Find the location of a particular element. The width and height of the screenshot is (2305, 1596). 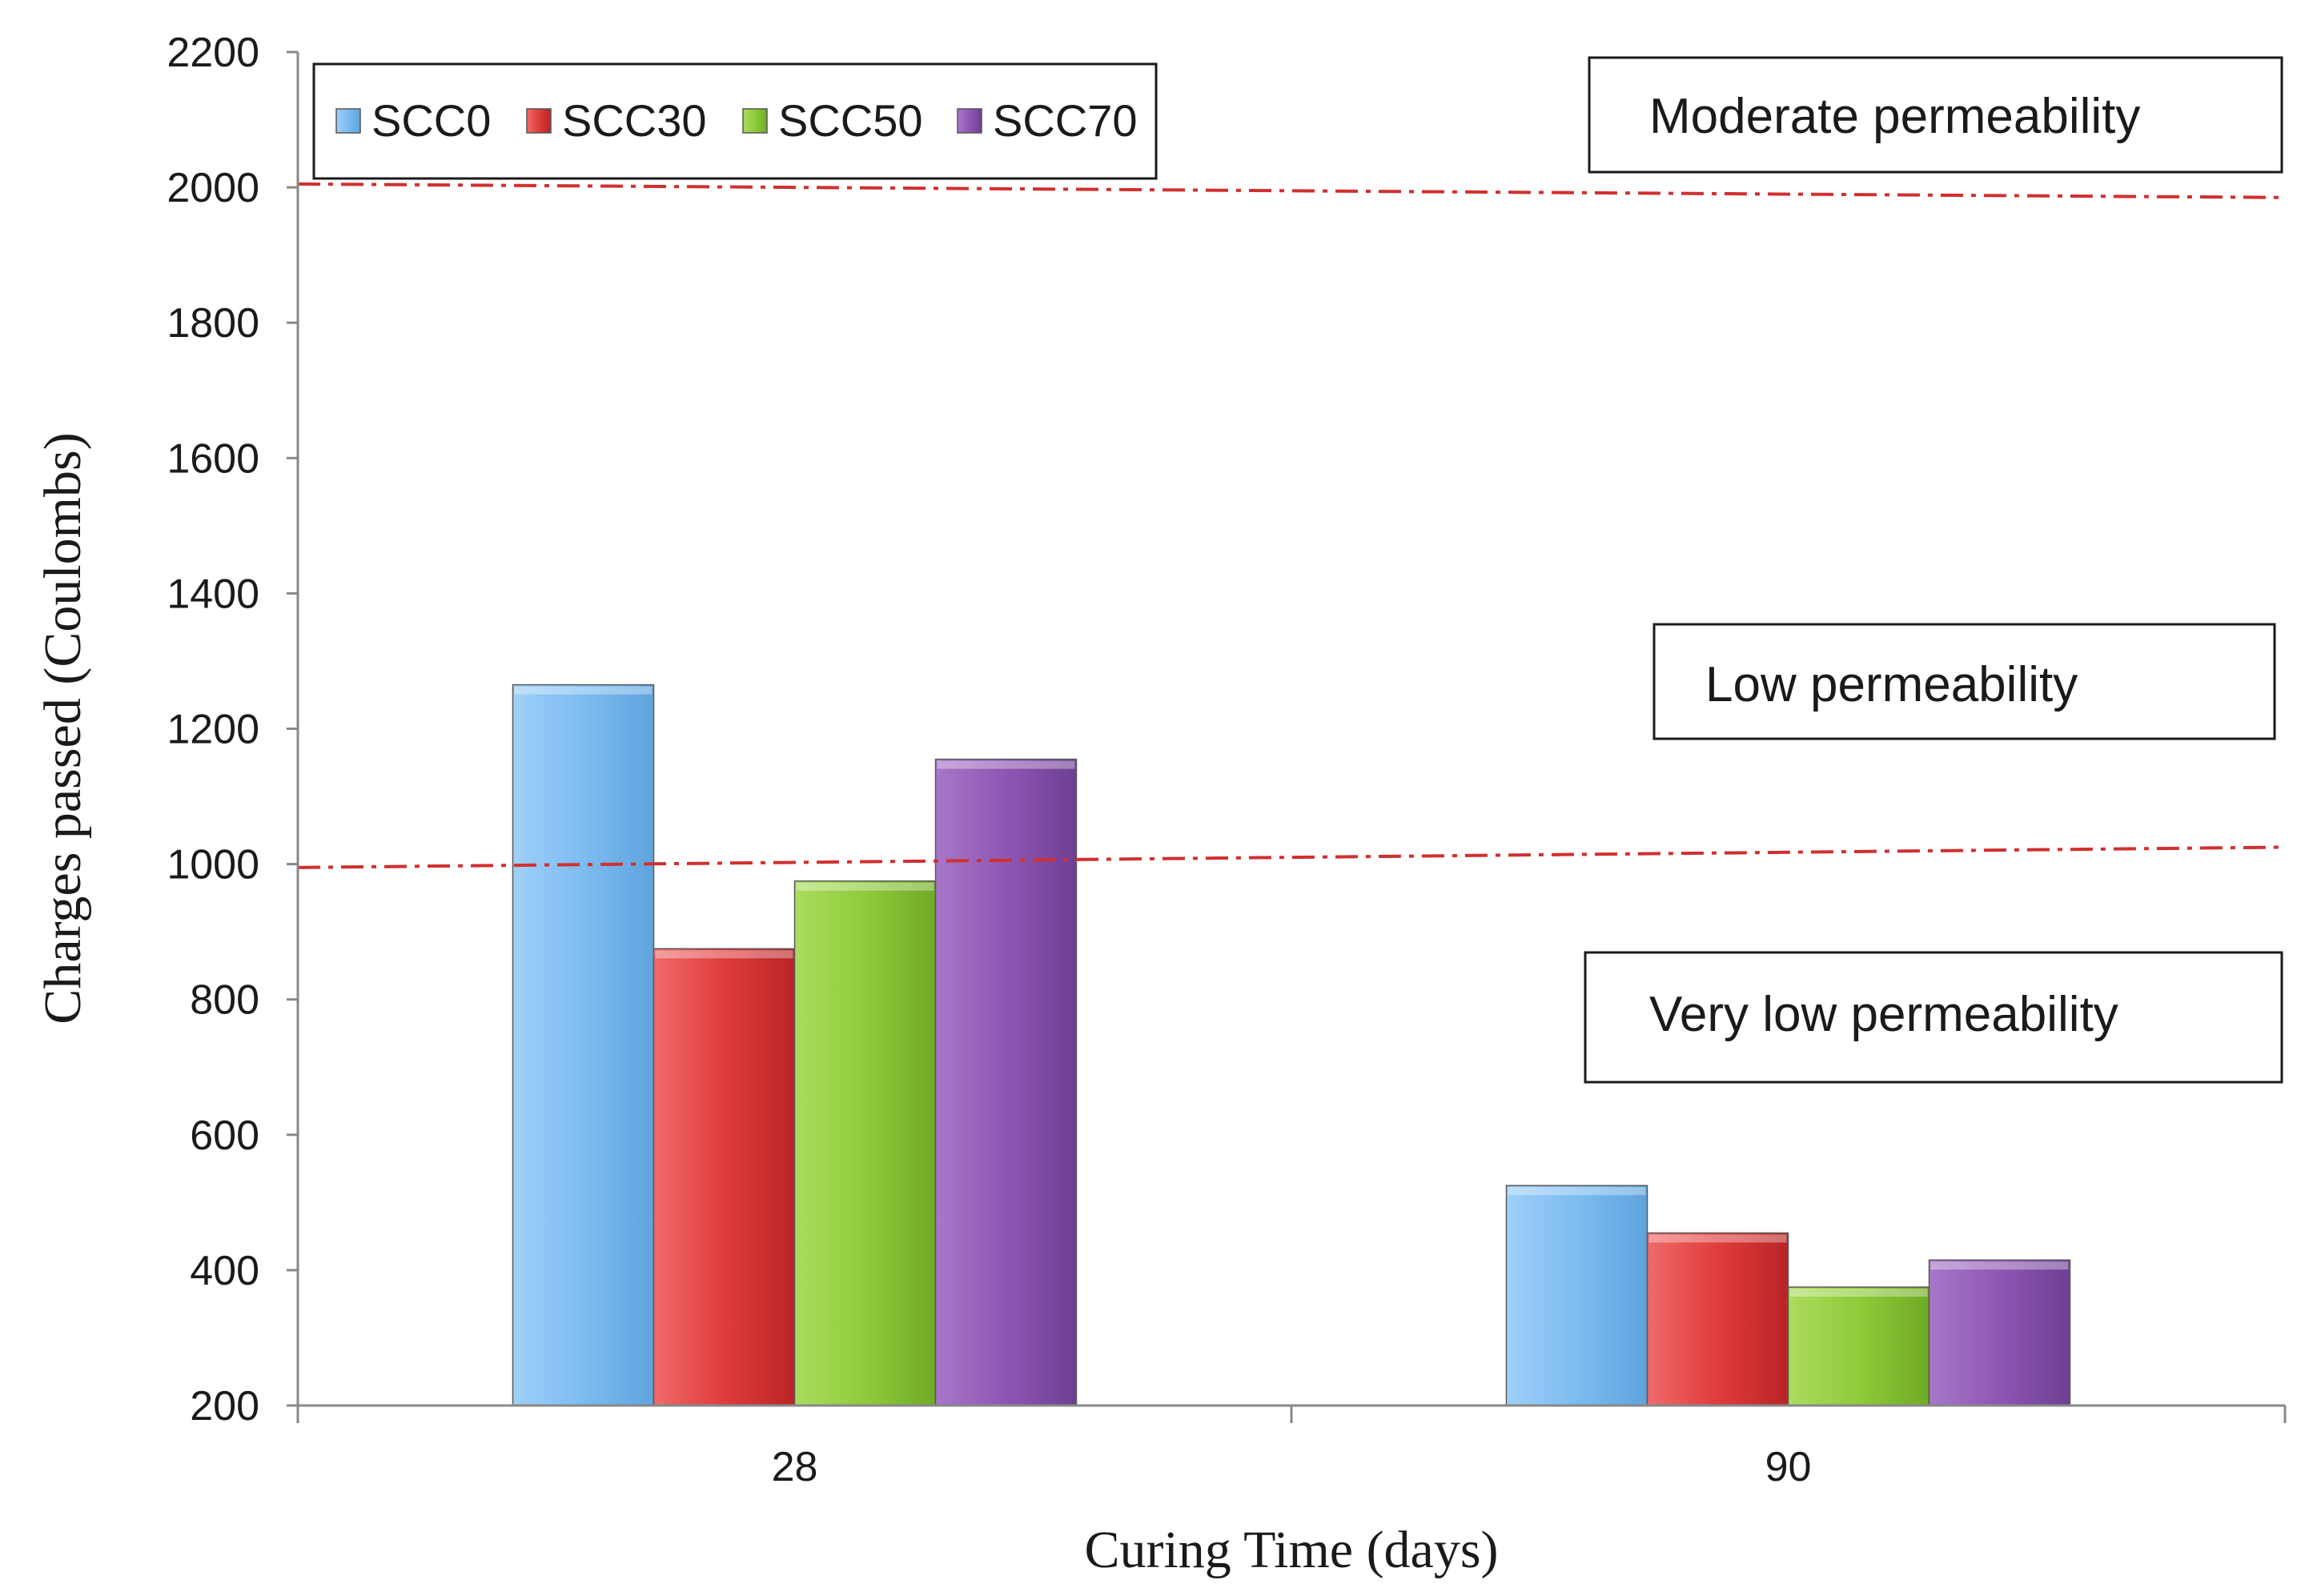

y-tick-label: 1600 is located at coordinates (213, 458).